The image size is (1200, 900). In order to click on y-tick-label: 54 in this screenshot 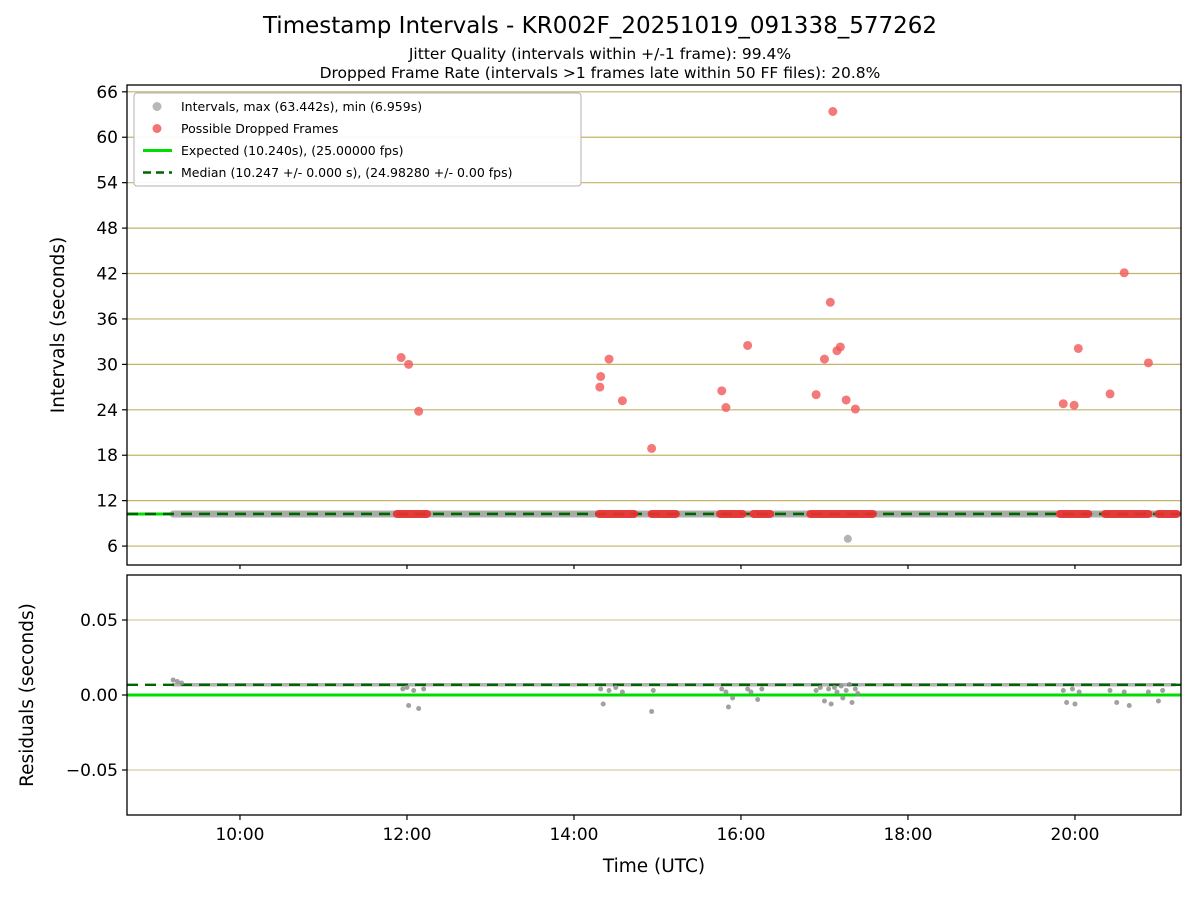, I will do `click(107, 184)`.